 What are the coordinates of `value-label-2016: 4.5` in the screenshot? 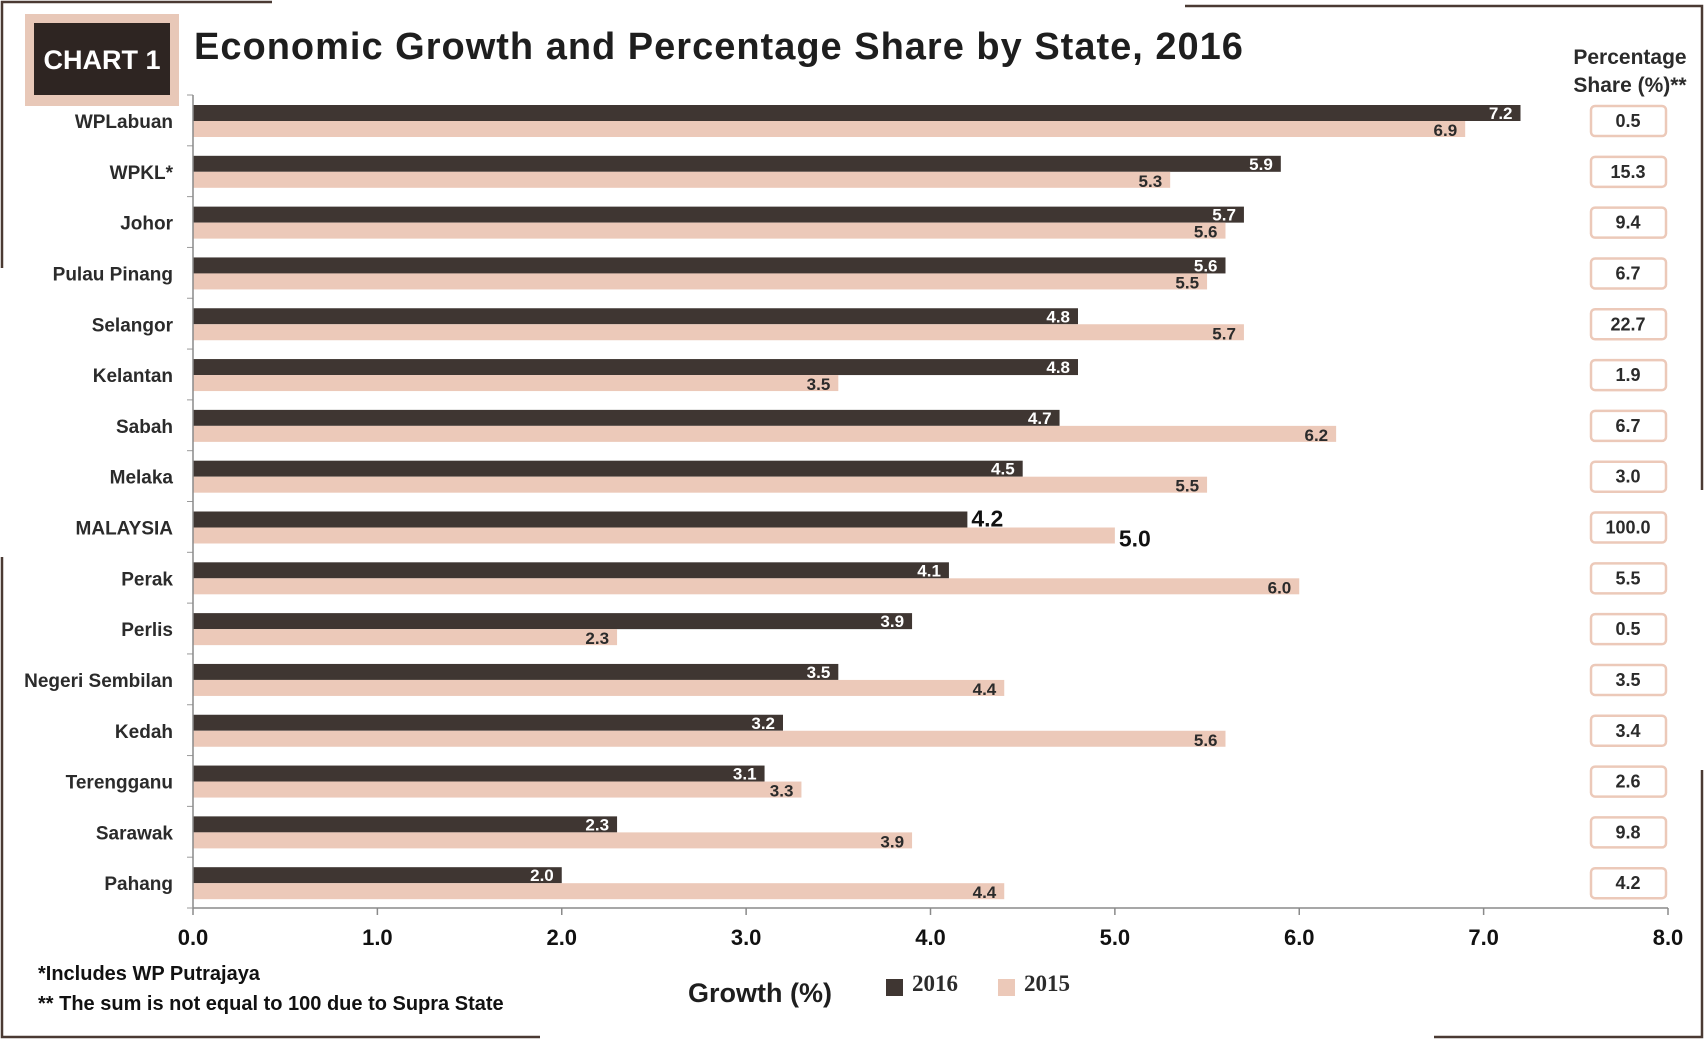 It's located at (1003, 469).